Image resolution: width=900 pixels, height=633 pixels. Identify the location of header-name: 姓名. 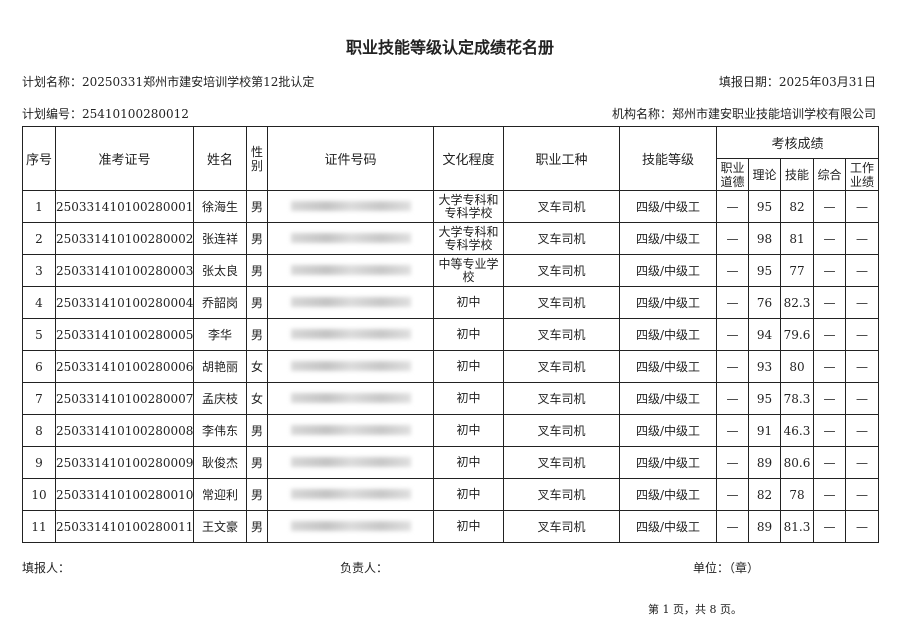
(220, 158).